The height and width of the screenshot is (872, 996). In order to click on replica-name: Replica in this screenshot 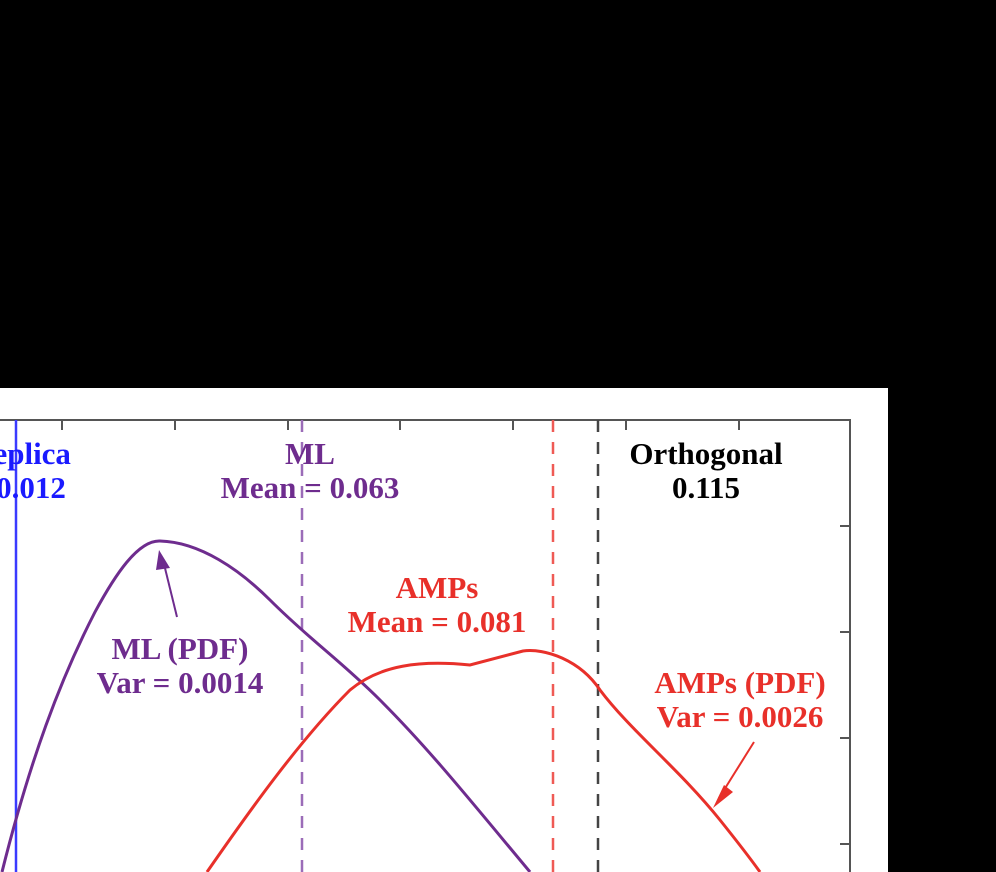, I will do `click(35, 453)`.